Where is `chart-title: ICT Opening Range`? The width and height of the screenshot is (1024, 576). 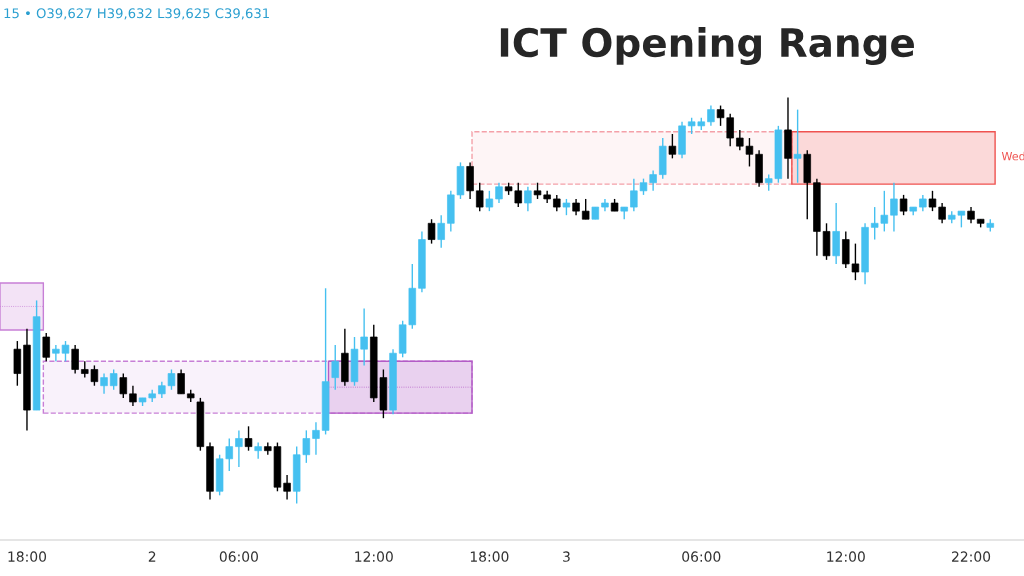 chart-title: ICT Opening Range is located at coordinates (707, 46).